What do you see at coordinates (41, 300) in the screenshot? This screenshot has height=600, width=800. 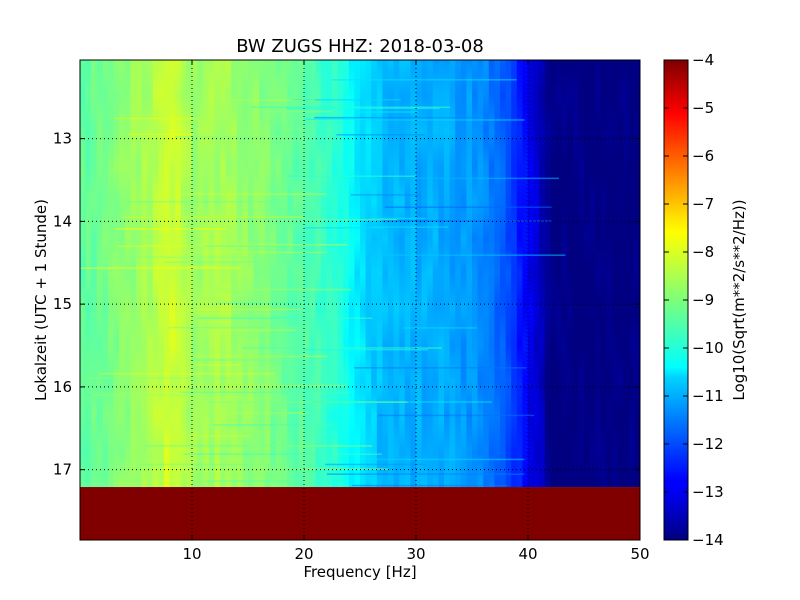 I see `y-axis-label: Lokalzeit (UTC + 1 Stunde)` at bounding box center [41, 300].